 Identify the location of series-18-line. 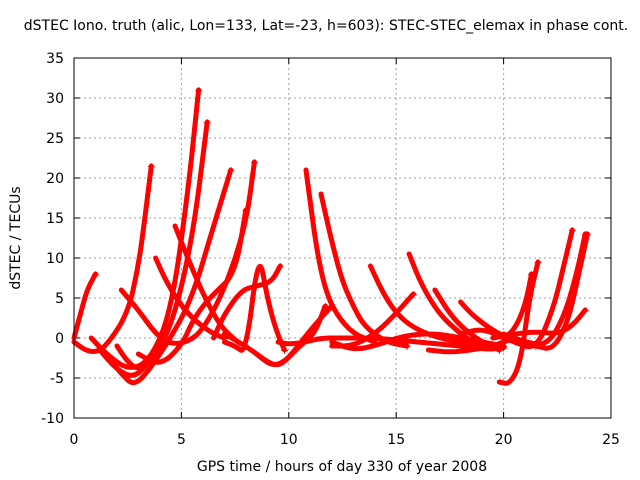
(372, 320).